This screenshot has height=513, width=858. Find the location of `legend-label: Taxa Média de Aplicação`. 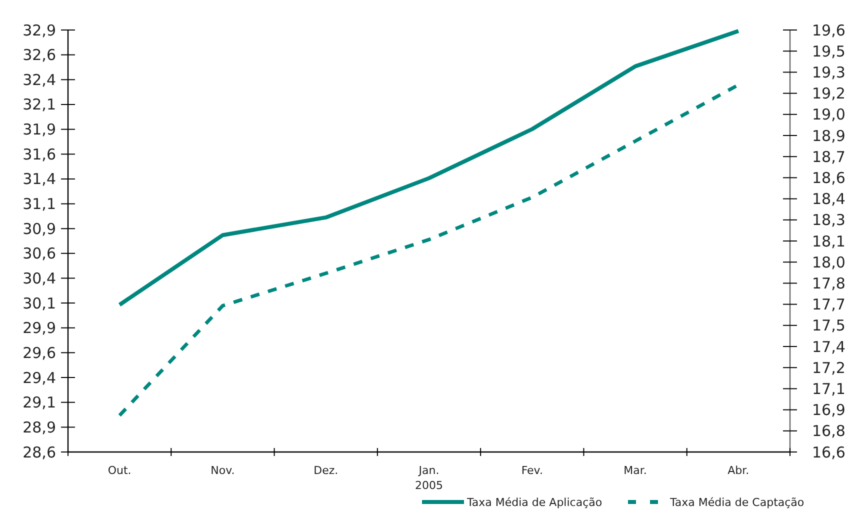

legend-label: Taxa Média de Aplicação is located at coordinates (534, 502).